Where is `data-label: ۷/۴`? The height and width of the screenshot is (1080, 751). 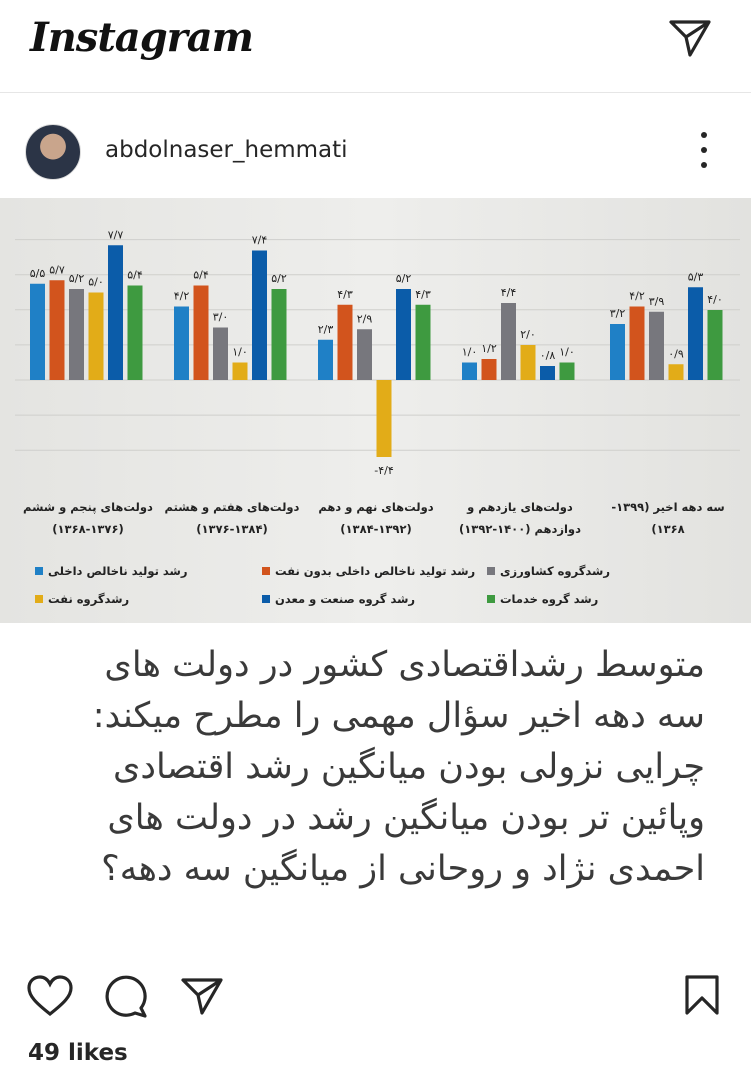
data-label: ۷/۴ is located at coordinates (260, 240).